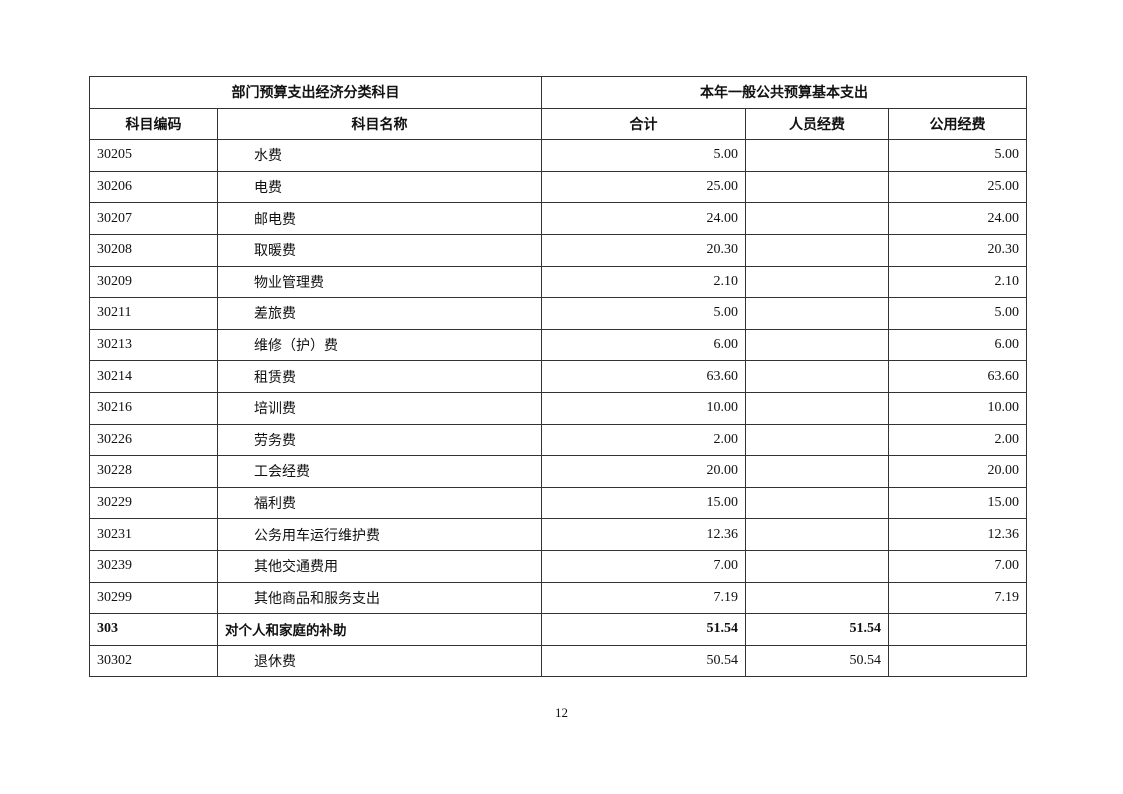 The image size is (1123, 794). I want to click on header-name: 科目名称, so click(379, 124).